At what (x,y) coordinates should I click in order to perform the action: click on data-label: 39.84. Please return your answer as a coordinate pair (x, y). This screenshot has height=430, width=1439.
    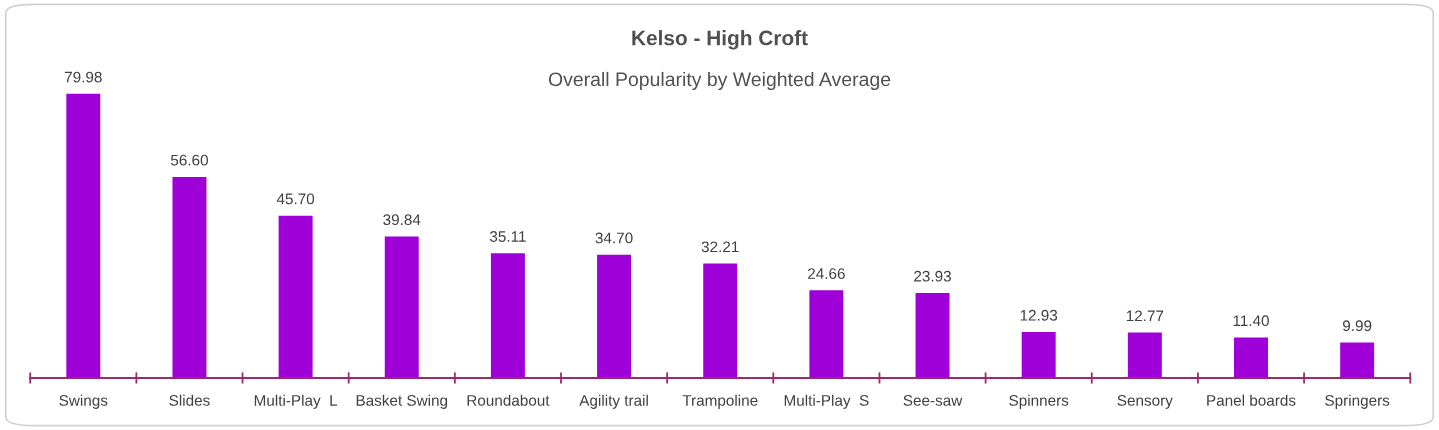
    Looking at the image, I should click on (402, 220).